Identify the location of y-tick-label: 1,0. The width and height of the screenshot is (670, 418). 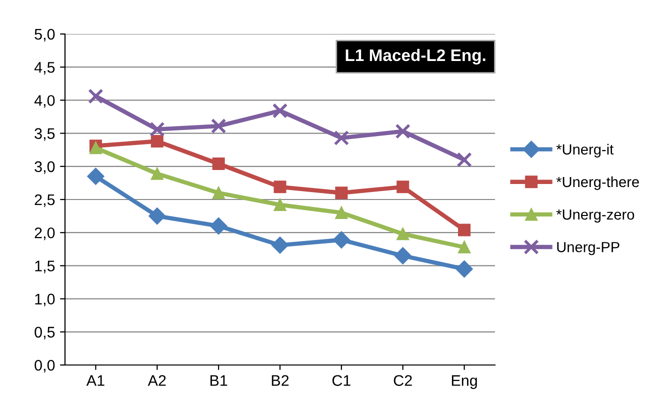
(45, 300).